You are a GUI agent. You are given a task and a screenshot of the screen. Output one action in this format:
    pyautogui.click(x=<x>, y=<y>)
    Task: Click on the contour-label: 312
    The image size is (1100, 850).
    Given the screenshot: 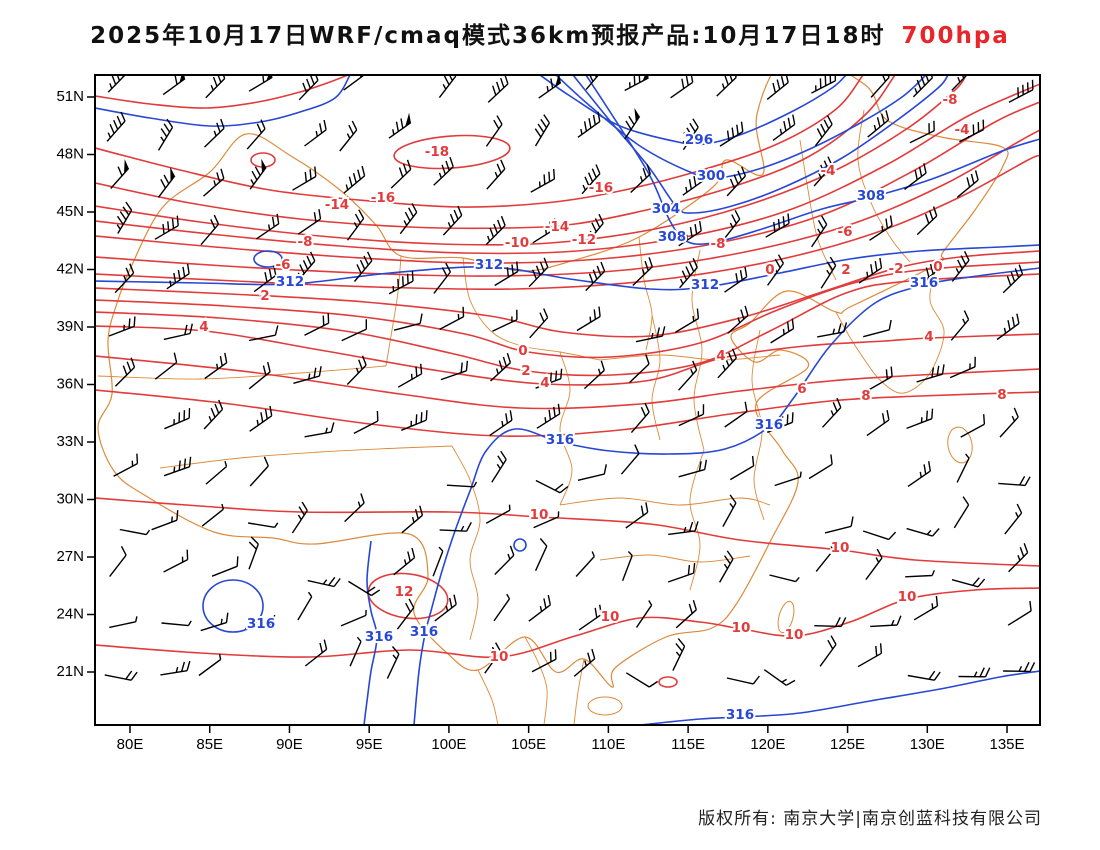 What is the action you would take?
    pyautogui.click(x=705, y=285)
    